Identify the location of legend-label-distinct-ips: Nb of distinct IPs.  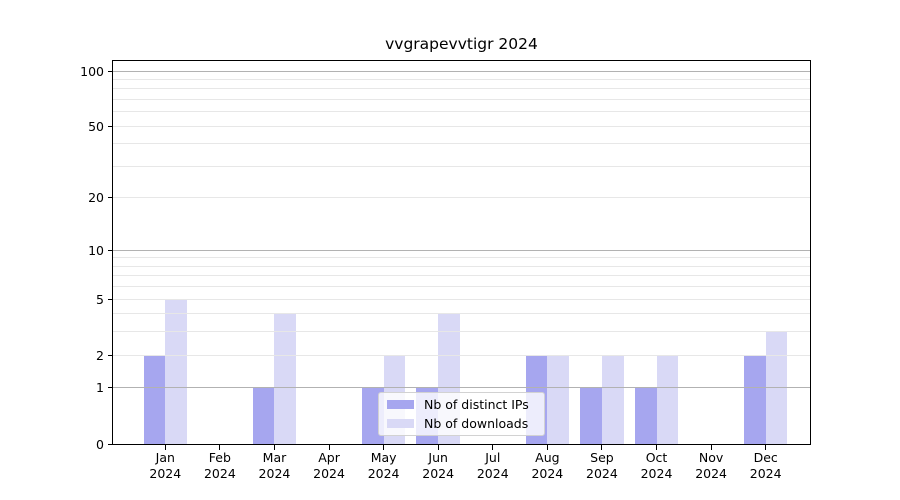
(476, 404).